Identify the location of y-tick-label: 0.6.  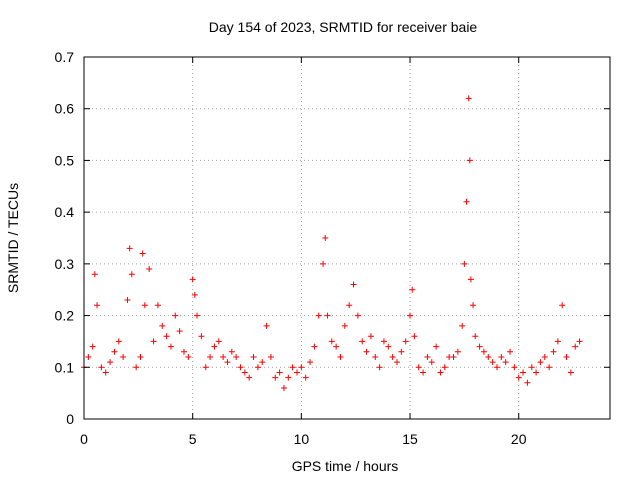
(65, 109).